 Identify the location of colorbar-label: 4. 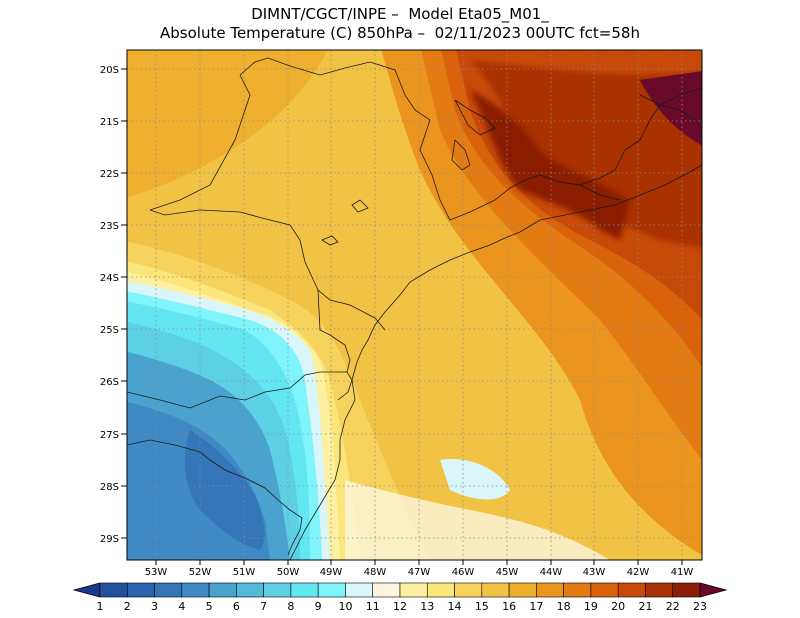
(181, 606).